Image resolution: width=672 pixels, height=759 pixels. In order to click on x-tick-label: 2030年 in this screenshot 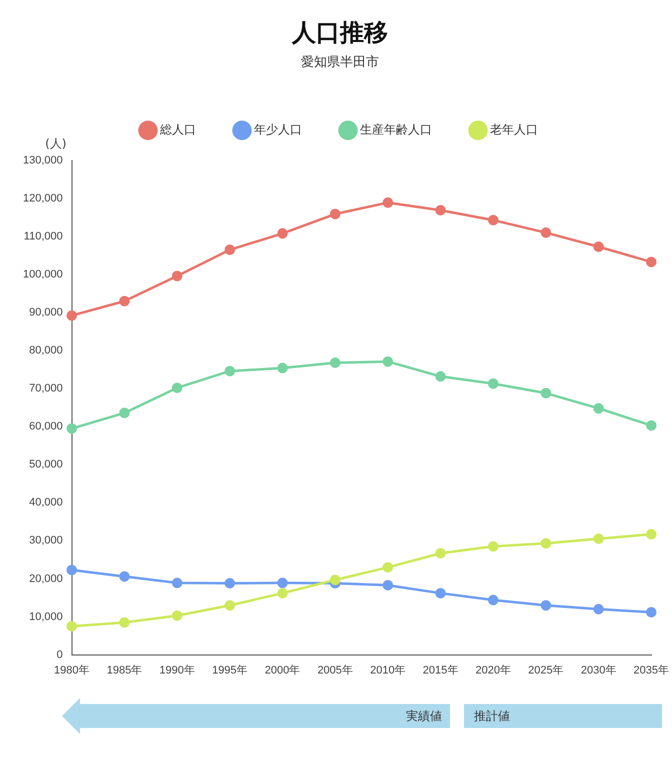, I will do `click(598, 670)`.